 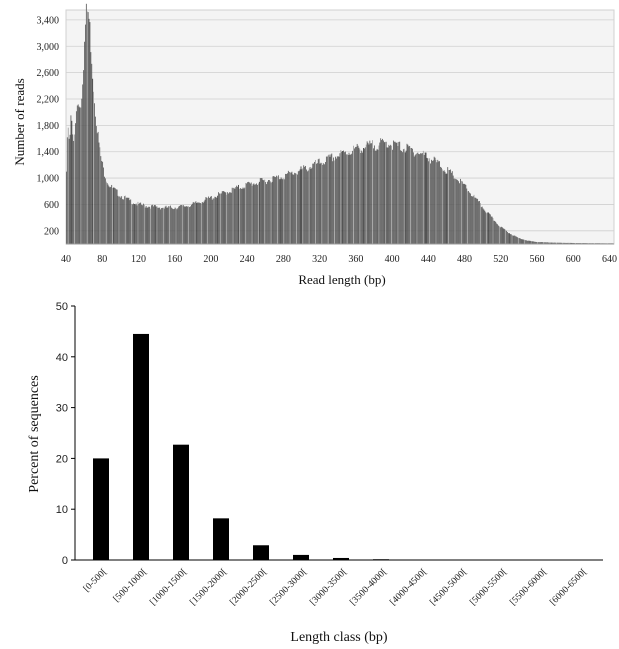 What do you see at coordinates (168, 587) in the screenshot?
I see `x-category-label: [1000-1500[` at bounding box center [168, 587].